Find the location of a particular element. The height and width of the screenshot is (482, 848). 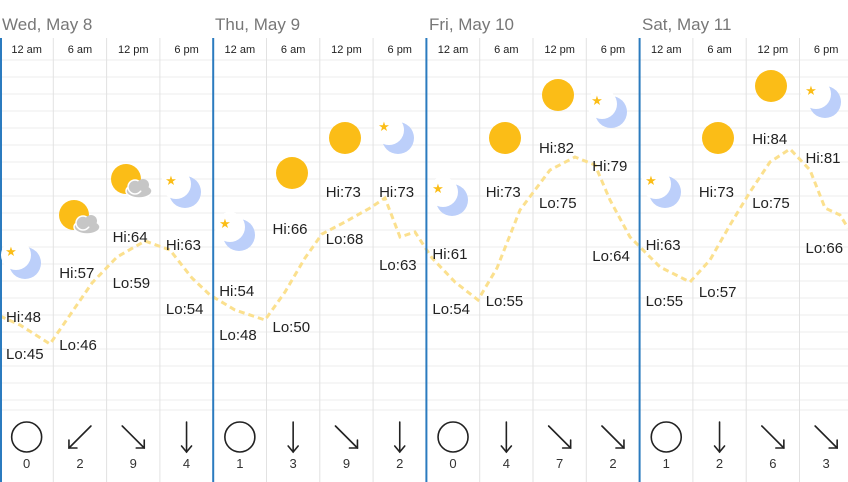

high-temp-label: Hi:48 is located at coordinates (23, 317).